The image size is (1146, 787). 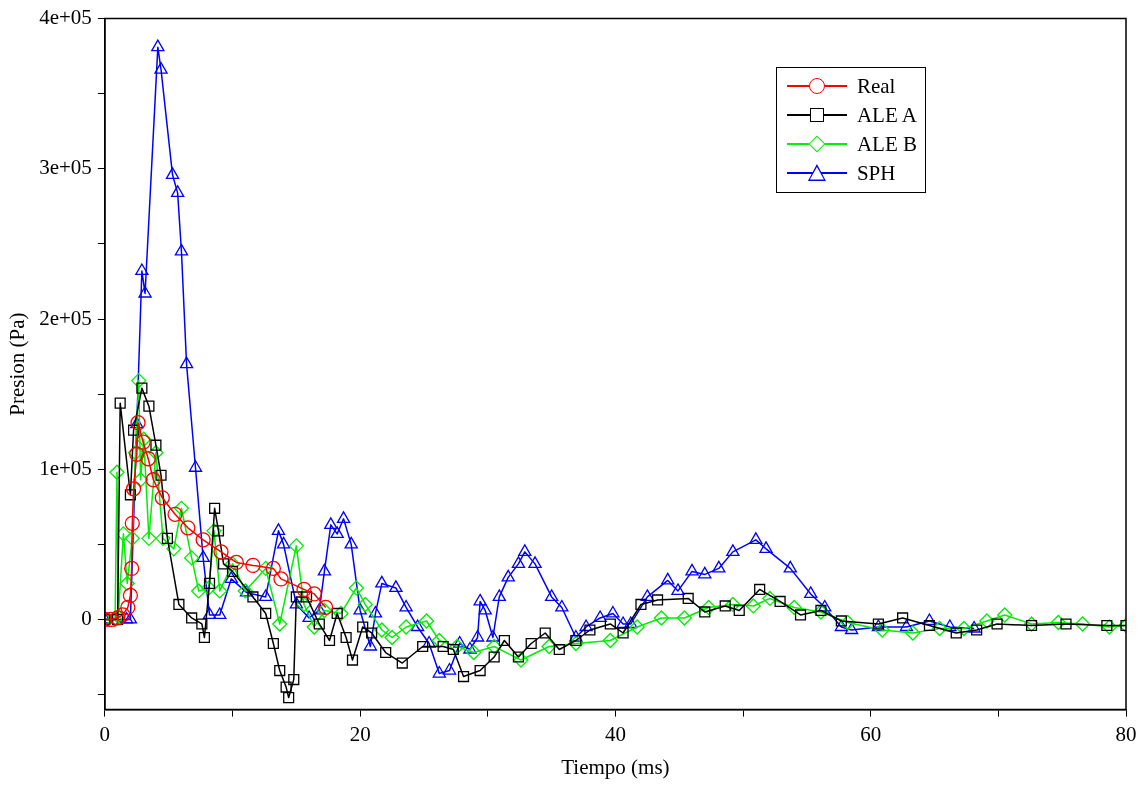 I want to click on x-tick-label: 40, so click(x=615, y=733).